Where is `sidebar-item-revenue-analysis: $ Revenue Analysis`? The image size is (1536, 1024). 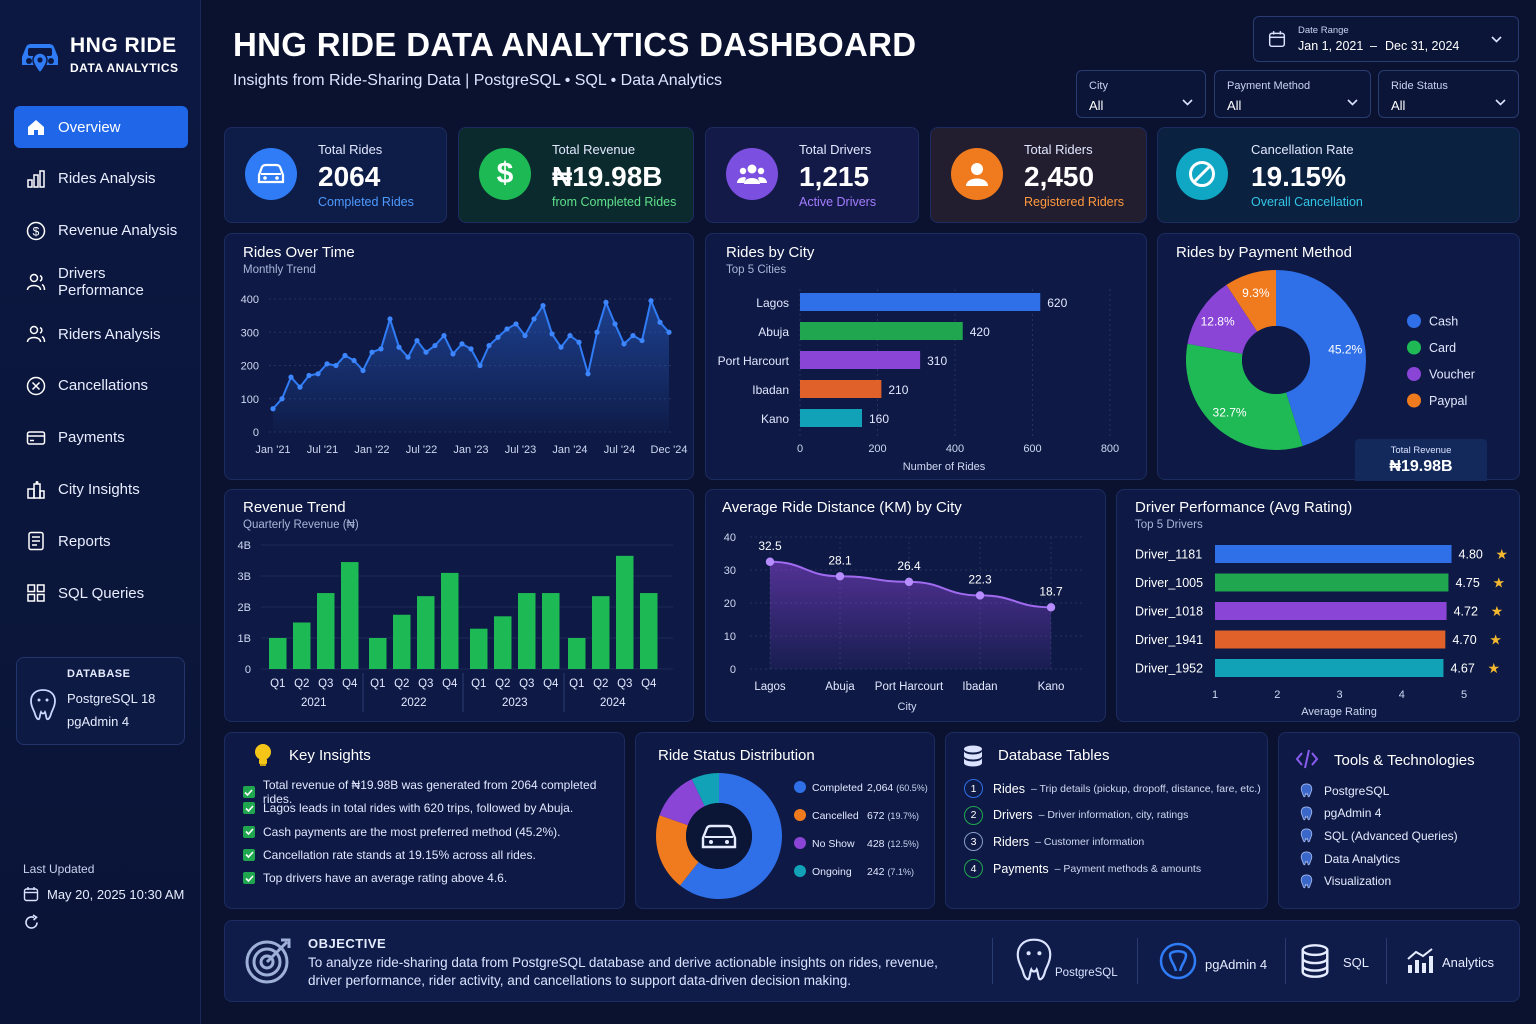
sidebar-item-revenue-analysis: $ Revenue Analysis is located at coordinates (101, 231).